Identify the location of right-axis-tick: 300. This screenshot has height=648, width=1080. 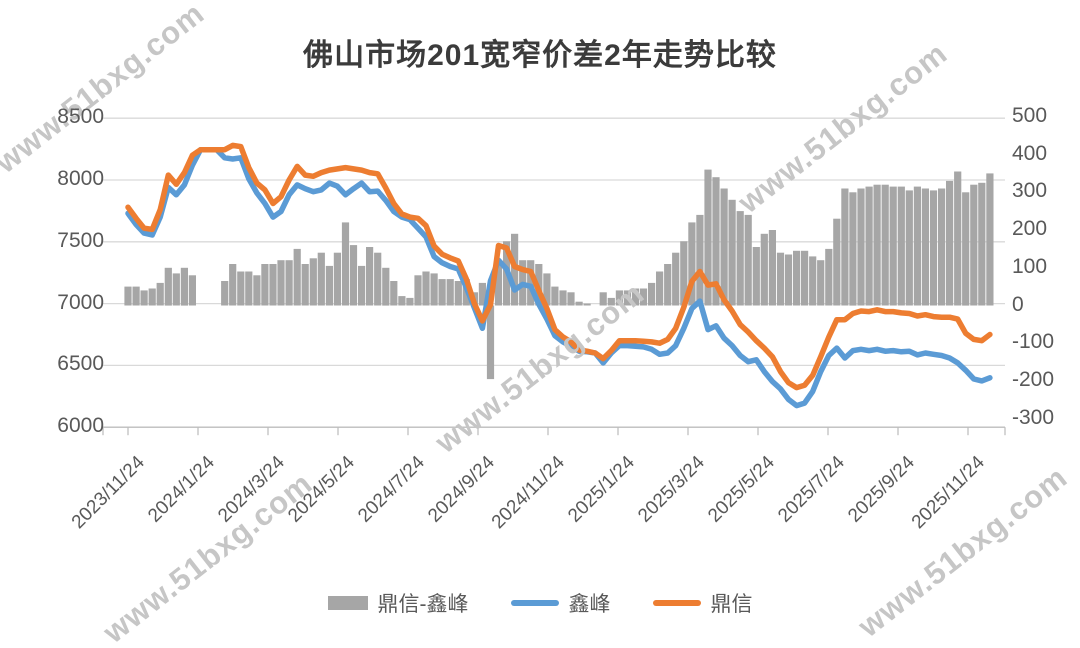
(1030, 191).